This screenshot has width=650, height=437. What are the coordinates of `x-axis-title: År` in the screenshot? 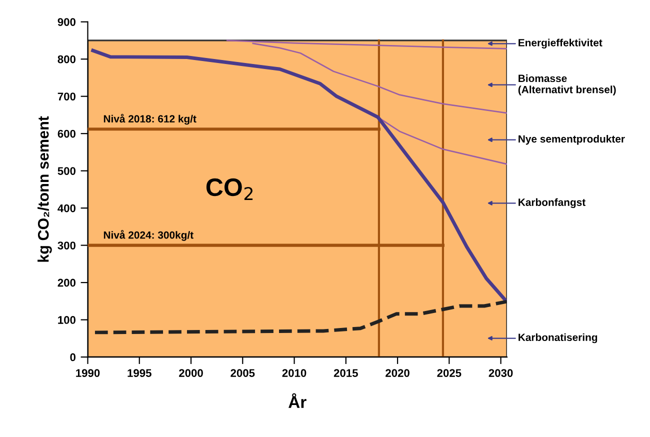 It's located at (297, 400).